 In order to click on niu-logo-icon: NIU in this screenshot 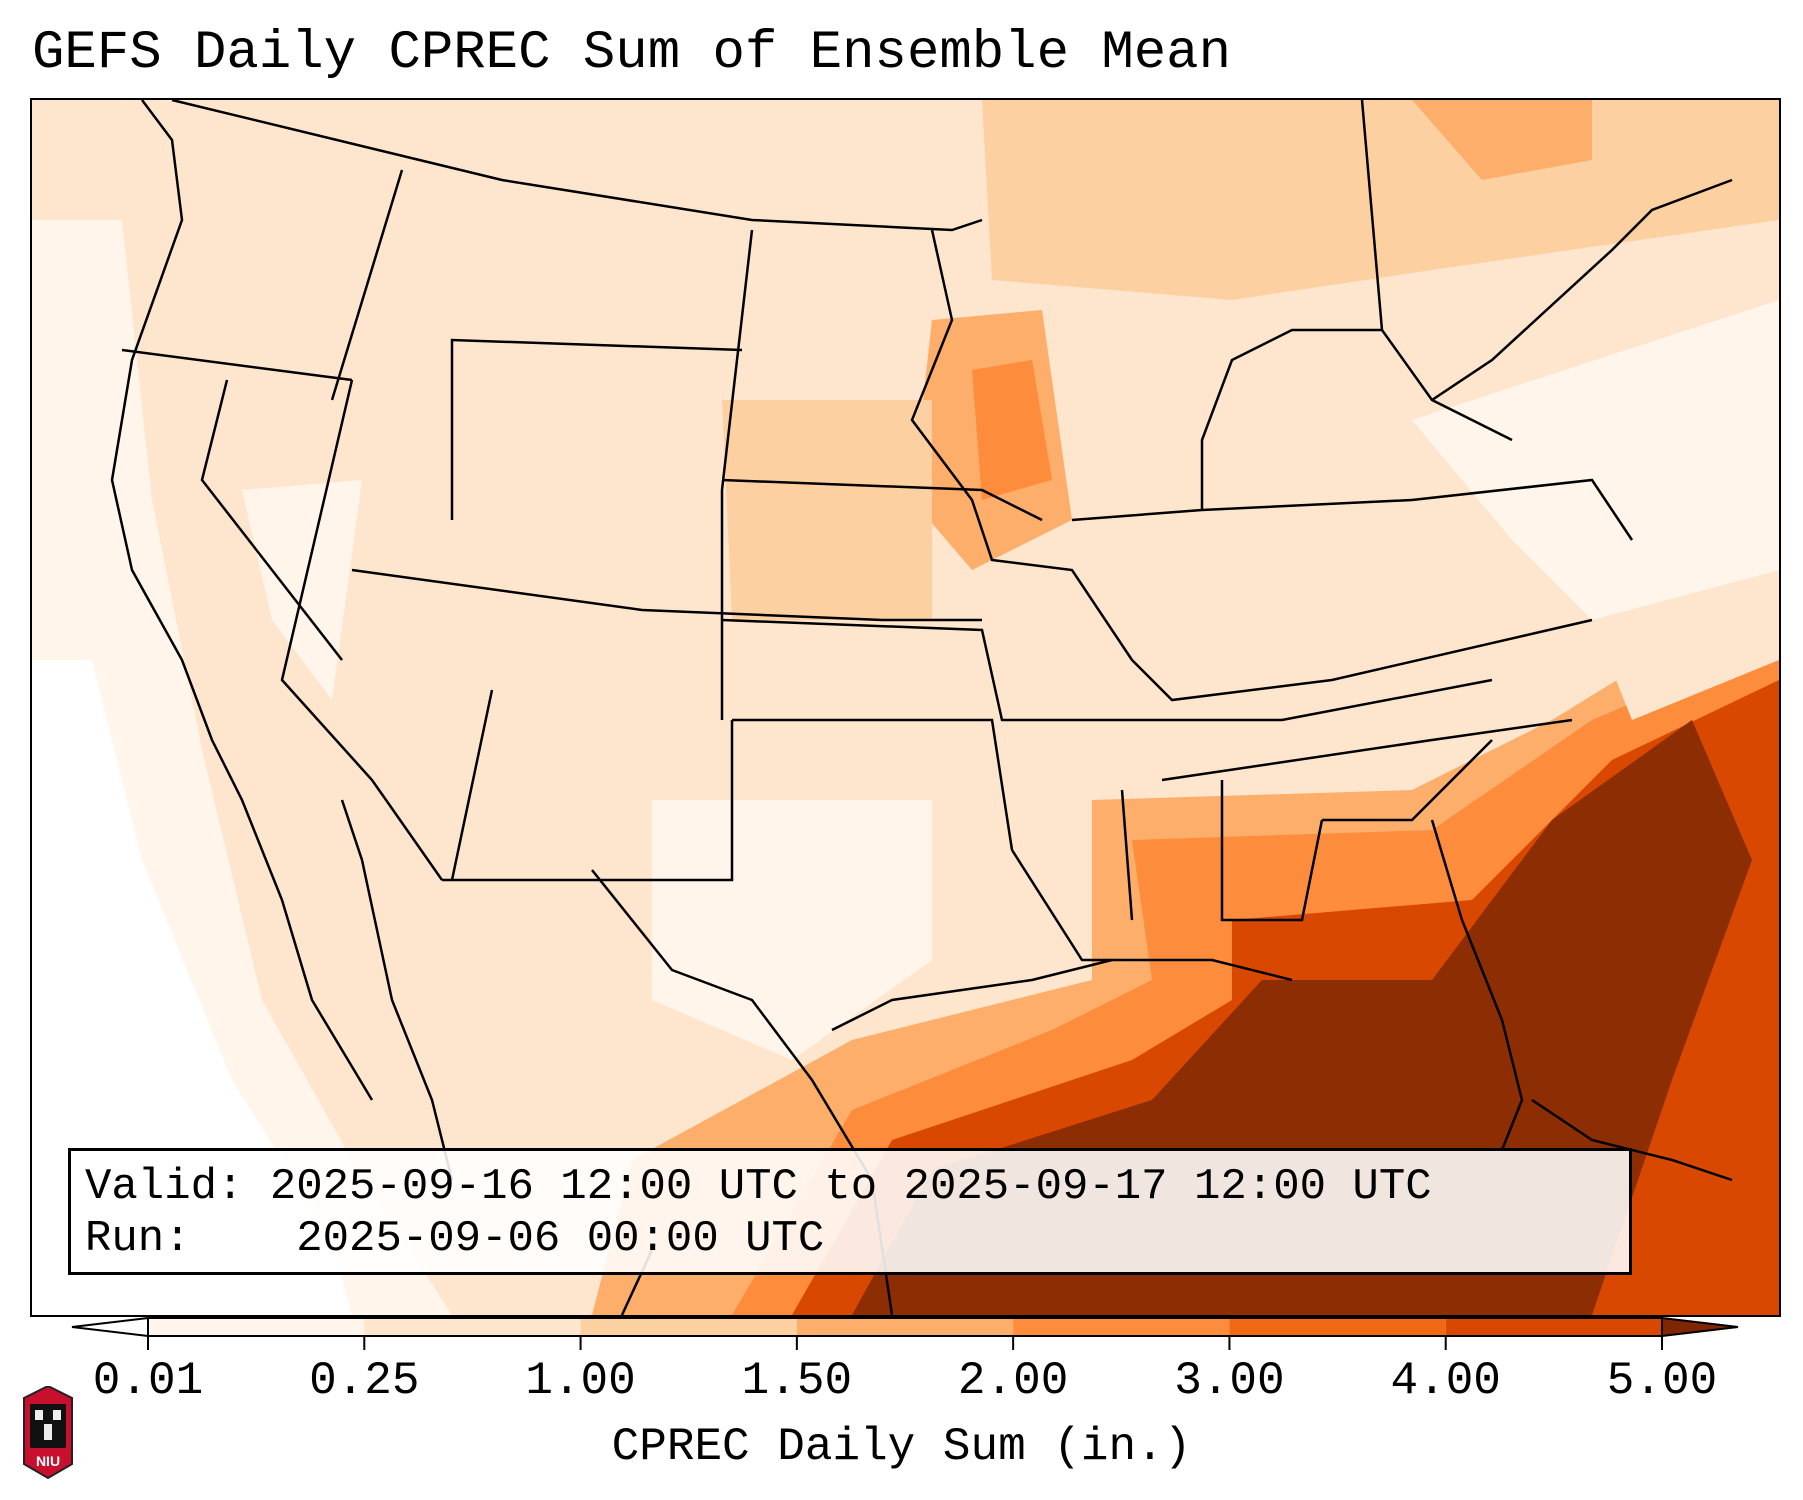, I will do `click(48, 1433)`.